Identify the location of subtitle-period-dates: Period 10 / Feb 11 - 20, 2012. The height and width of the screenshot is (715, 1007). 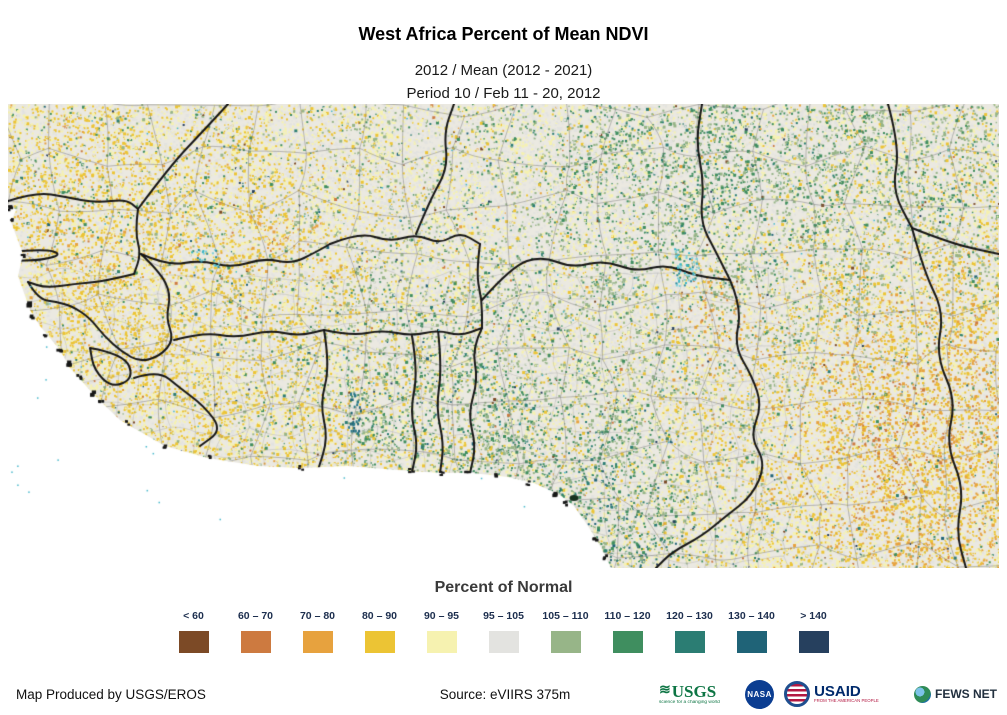
(503, 93).